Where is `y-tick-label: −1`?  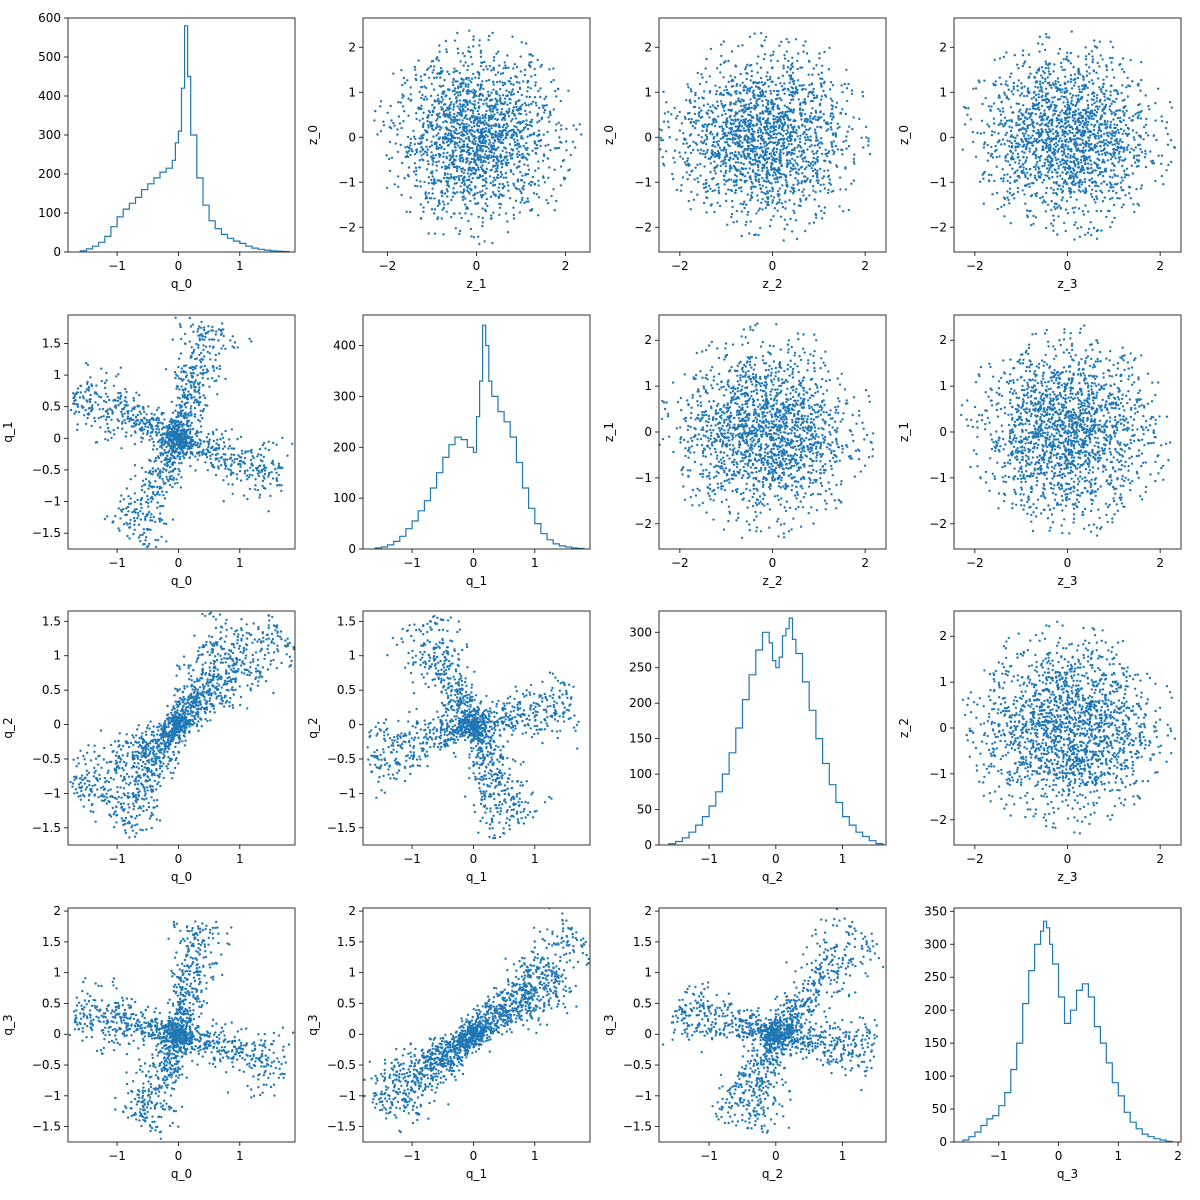
y-tick-label: −1 is located at coordinates (938, 182).